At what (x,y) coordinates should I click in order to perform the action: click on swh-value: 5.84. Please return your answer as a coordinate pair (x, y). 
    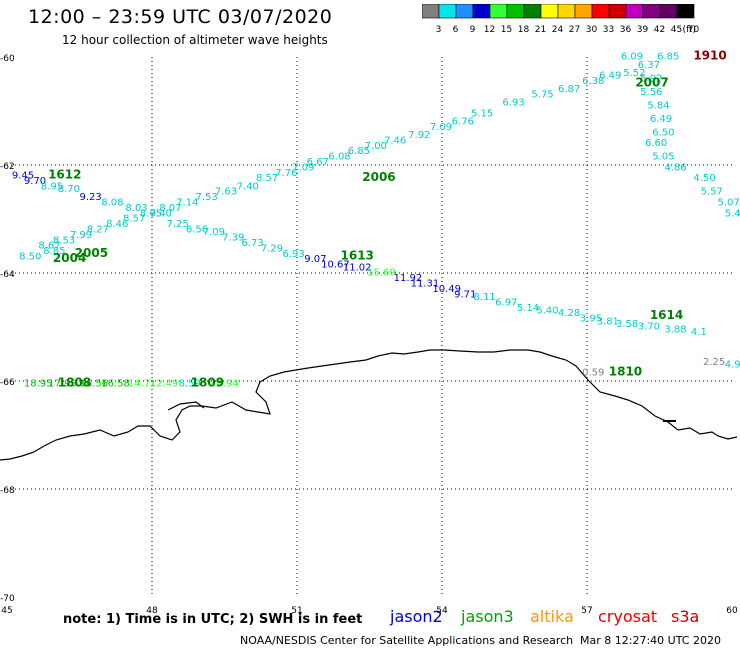
    Looking at the image, I should click on (658, 105).